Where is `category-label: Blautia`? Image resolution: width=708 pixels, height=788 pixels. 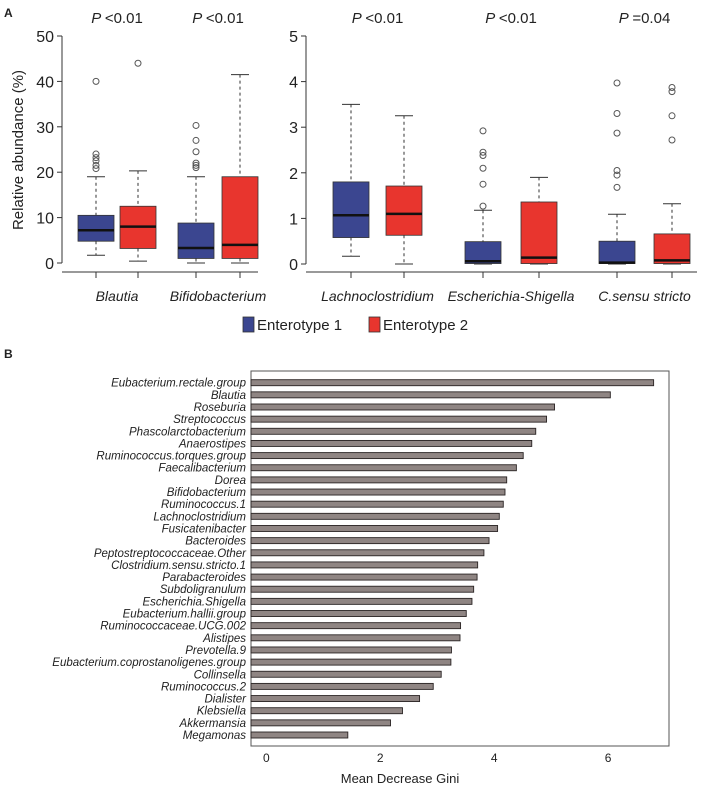 category-label: Blautia is located at coordinates (117, 296).